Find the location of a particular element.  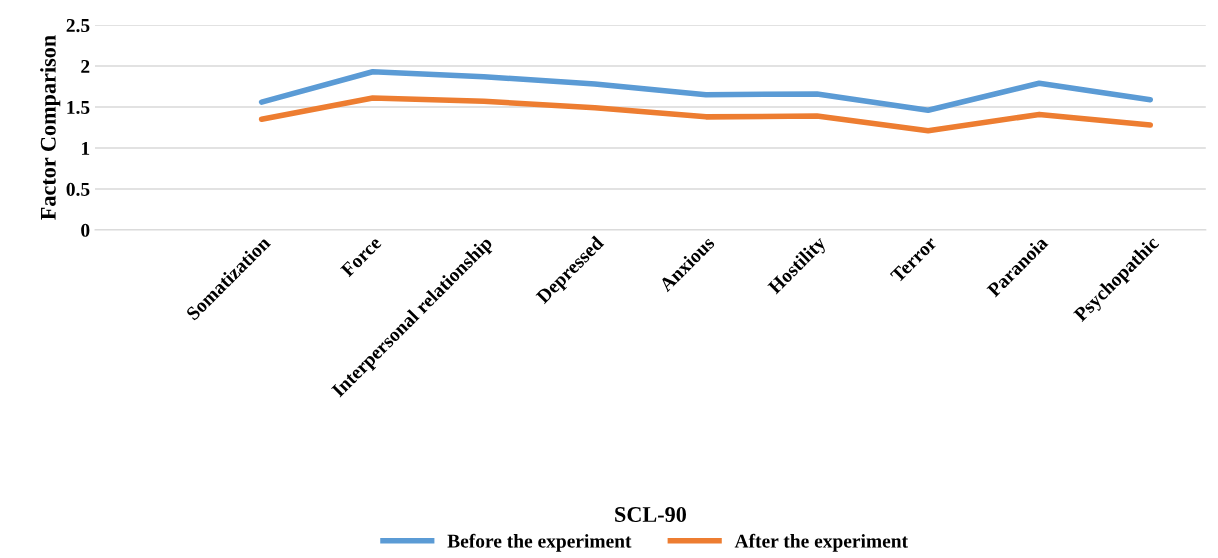

y-tick-label: 0 is located at coordinates (85, 230).